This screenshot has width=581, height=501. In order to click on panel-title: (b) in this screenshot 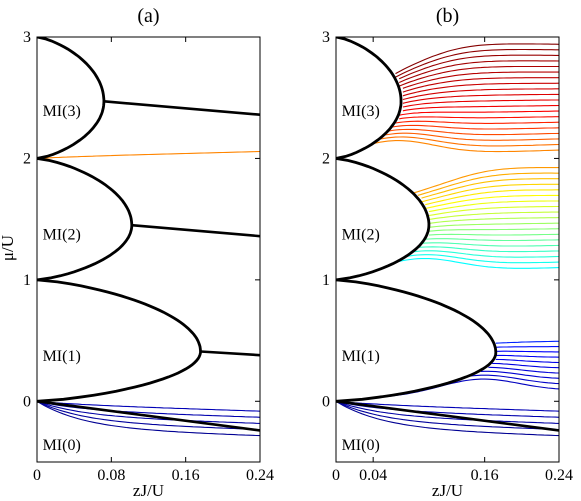, I will do `click(447, 16)`.